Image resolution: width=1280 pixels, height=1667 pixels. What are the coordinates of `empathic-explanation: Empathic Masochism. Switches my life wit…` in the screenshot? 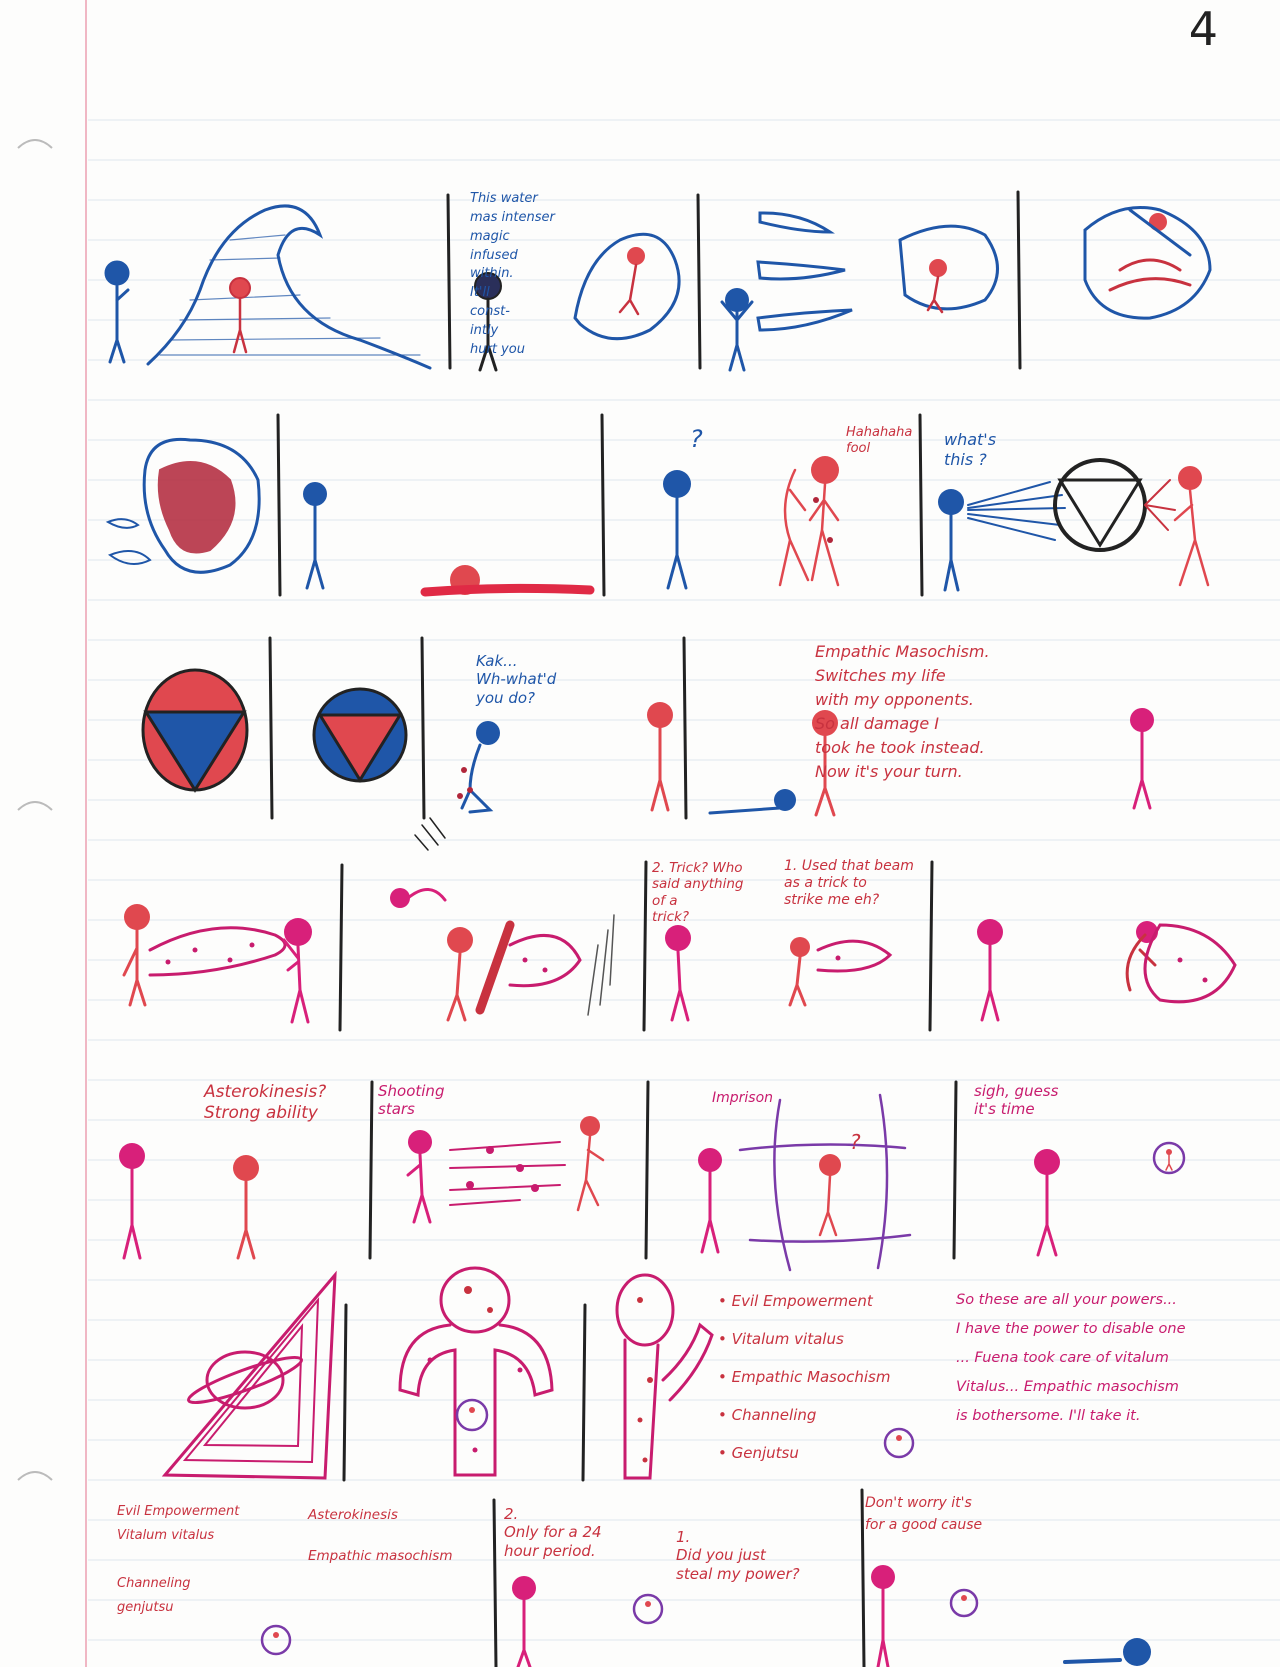 It's located at (902, 711).